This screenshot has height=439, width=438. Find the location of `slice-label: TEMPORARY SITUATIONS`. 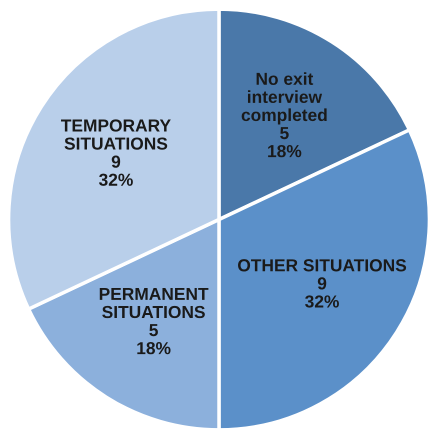

slice-label: TEMPORARY SITUATIONS is located at coordinates (116, 134).